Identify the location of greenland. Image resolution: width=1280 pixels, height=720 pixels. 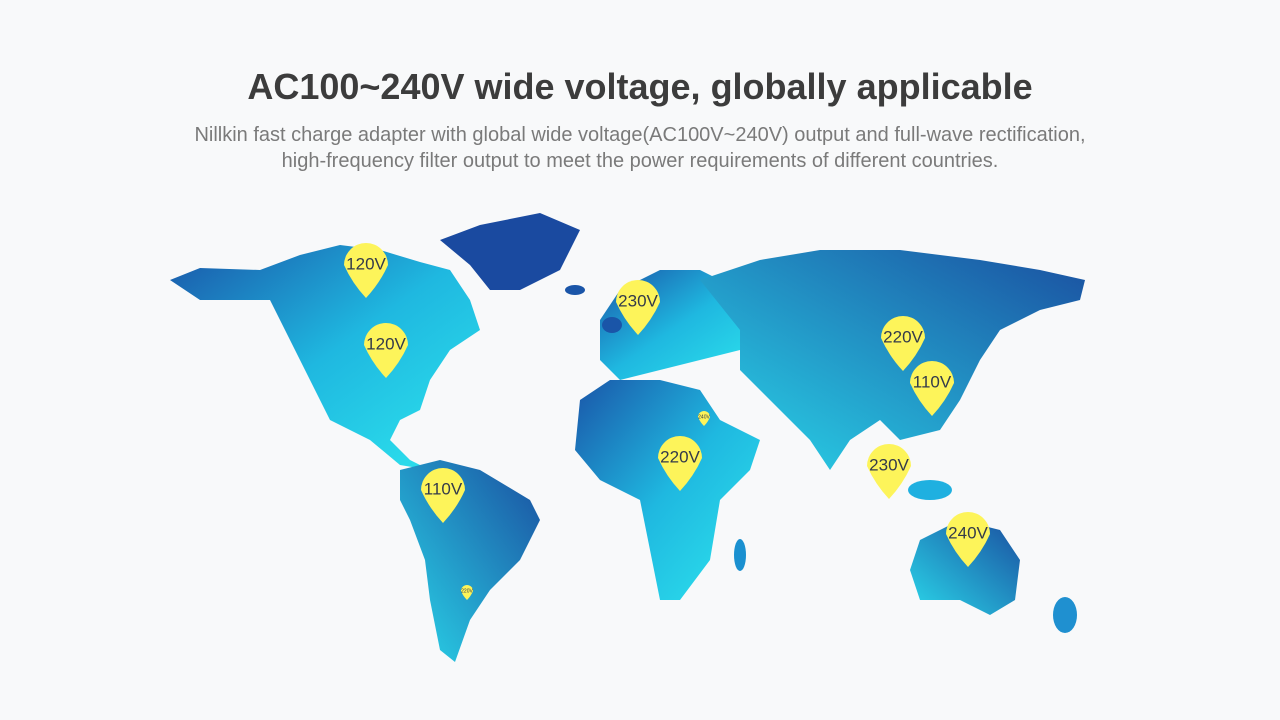
(510, 251).